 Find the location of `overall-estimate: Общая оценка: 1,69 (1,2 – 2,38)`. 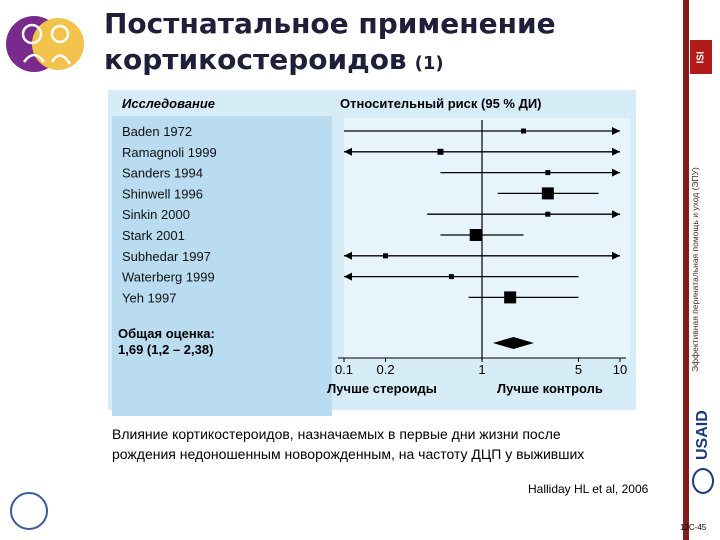

overall-estimate: Общая оценка: 1,69 (1,2 – 2,38) is located at coordinates (228, 342).